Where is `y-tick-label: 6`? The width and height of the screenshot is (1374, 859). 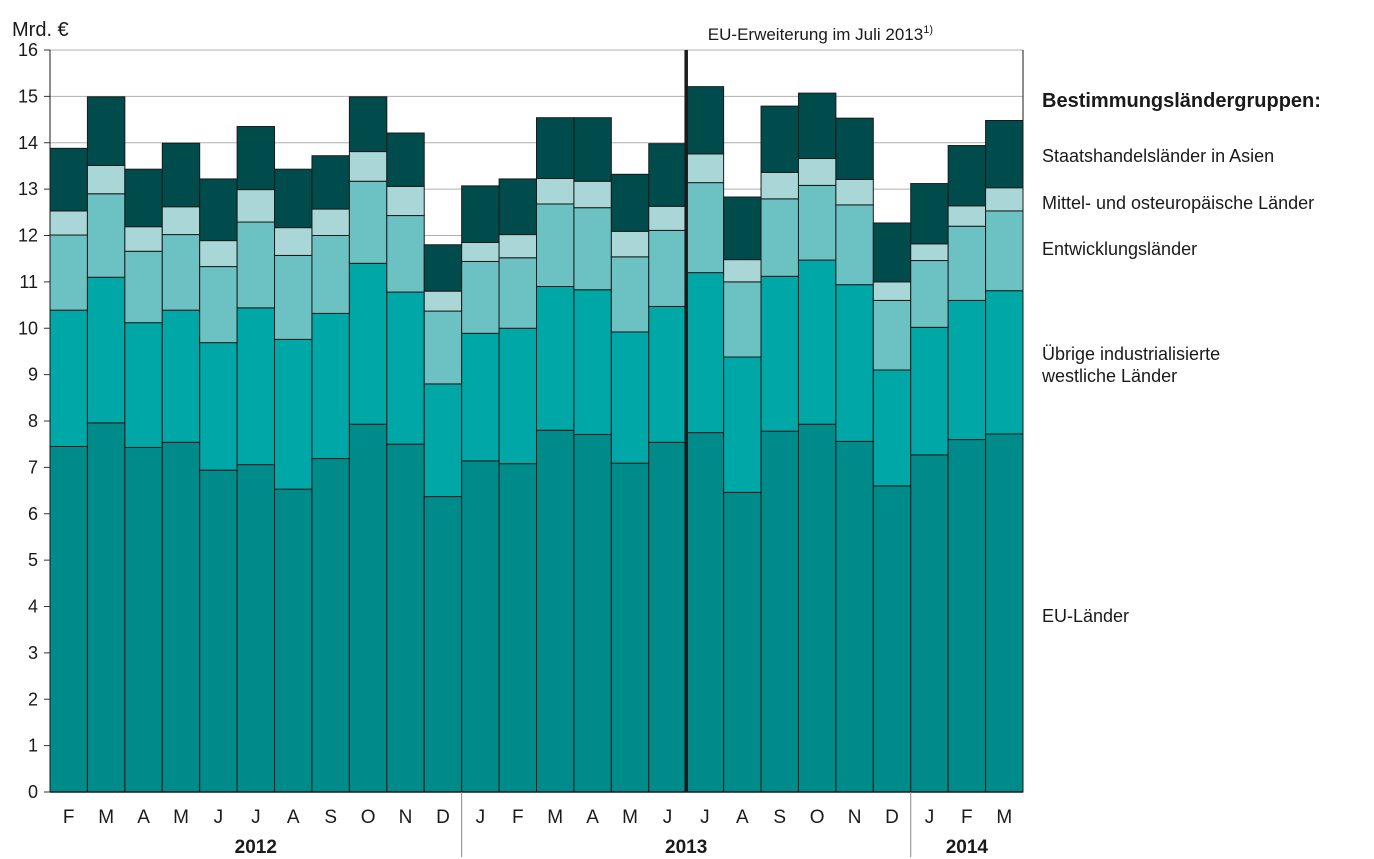 y-tick-label: 6 is located at coordinates (33, 514).